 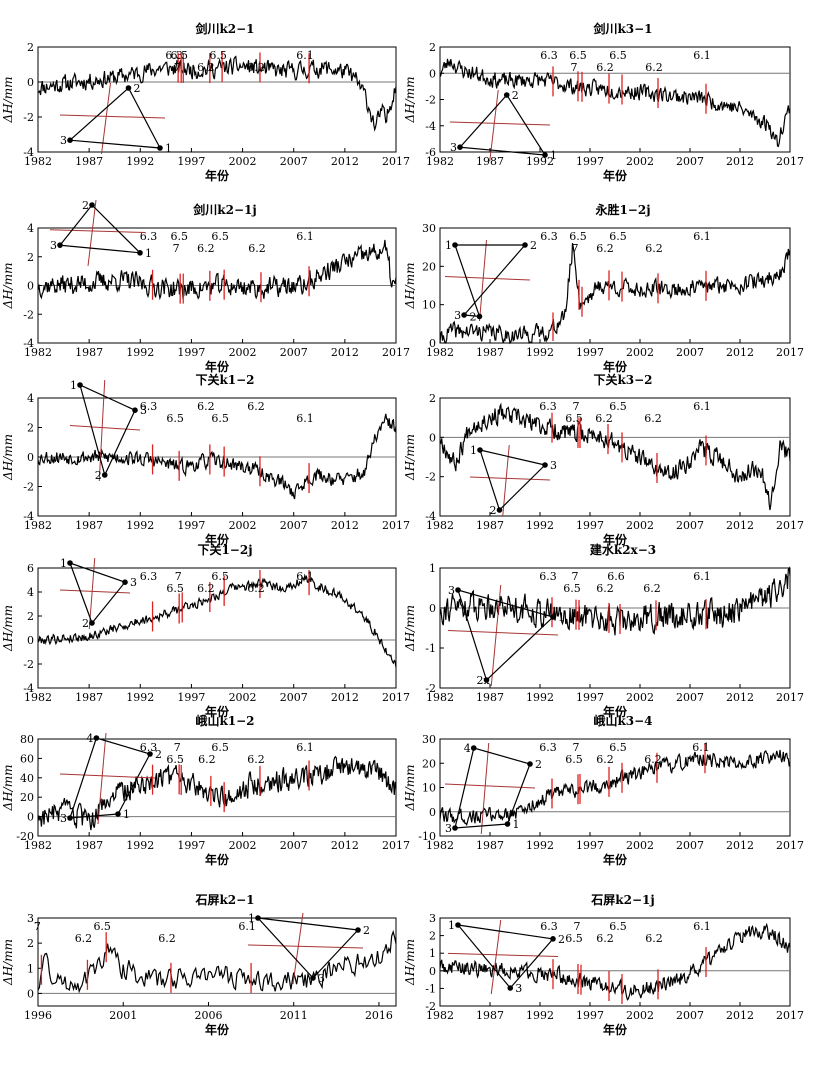 I want to click on x-tick-label: 1996, so click(x=38, y=1015).